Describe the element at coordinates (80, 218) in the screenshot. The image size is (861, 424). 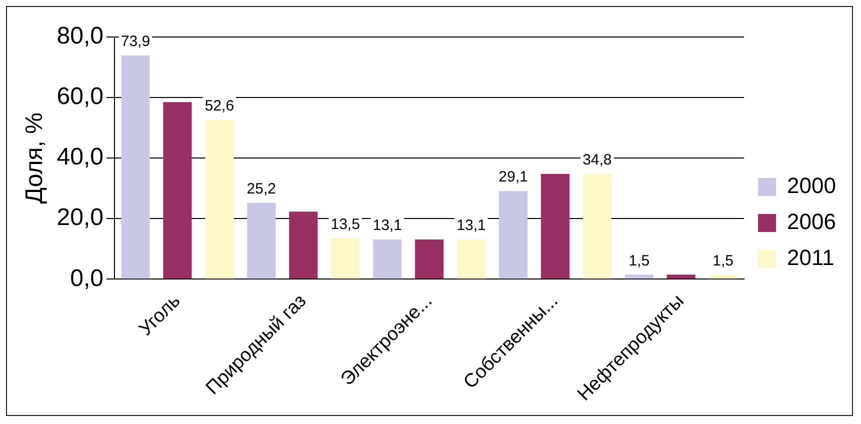
I see `y-tick-label: 20,0` at that location.